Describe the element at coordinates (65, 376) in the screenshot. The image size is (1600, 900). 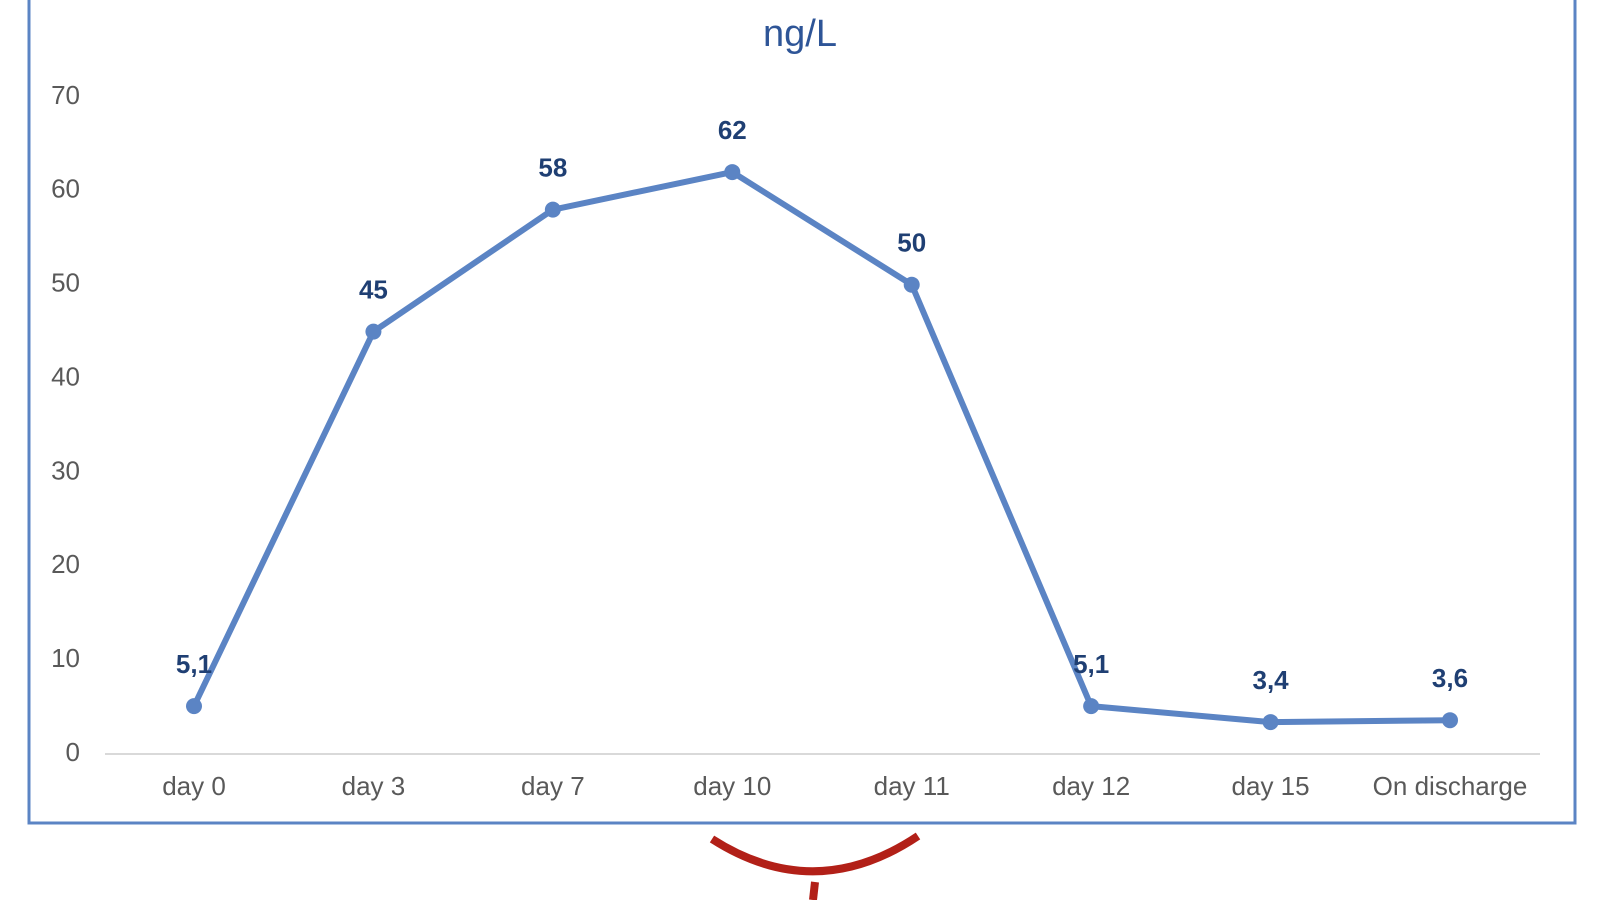
I see `y-tick-label: 40` at that location.